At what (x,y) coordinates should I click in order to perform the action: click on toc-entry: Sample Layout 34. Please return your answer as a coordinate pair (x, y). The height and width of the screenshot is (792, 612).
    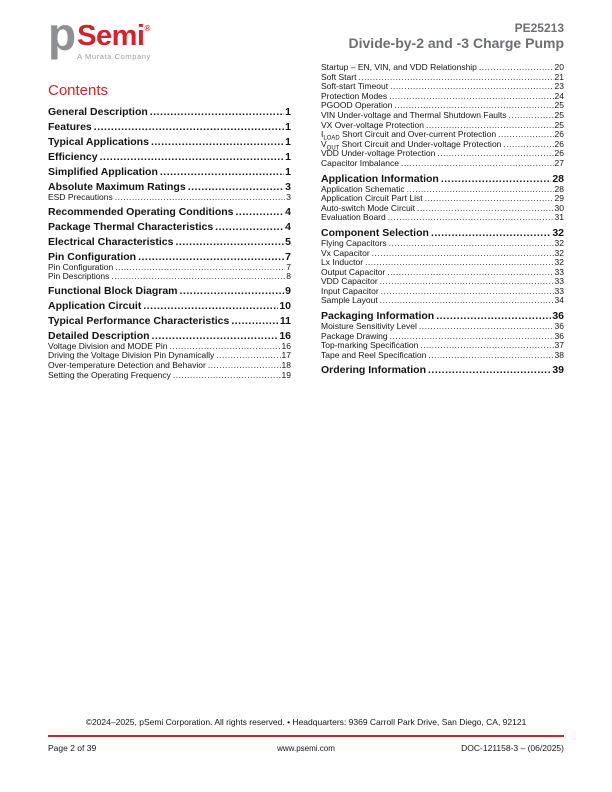
    Looking at the image, I should click on (442, 301).